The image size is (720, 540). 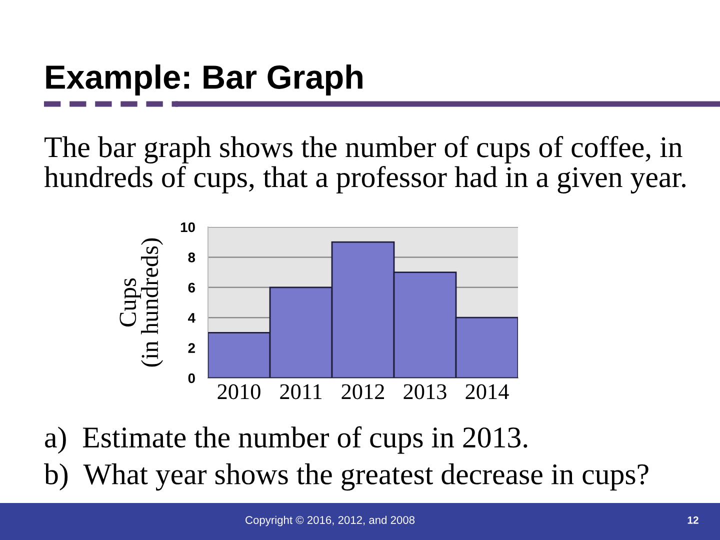 What do you see at coordinates (142, 302) in the screenshot?
I see `y-axis-title: Cups (in hundreds)` at bounding box center [142, 302].